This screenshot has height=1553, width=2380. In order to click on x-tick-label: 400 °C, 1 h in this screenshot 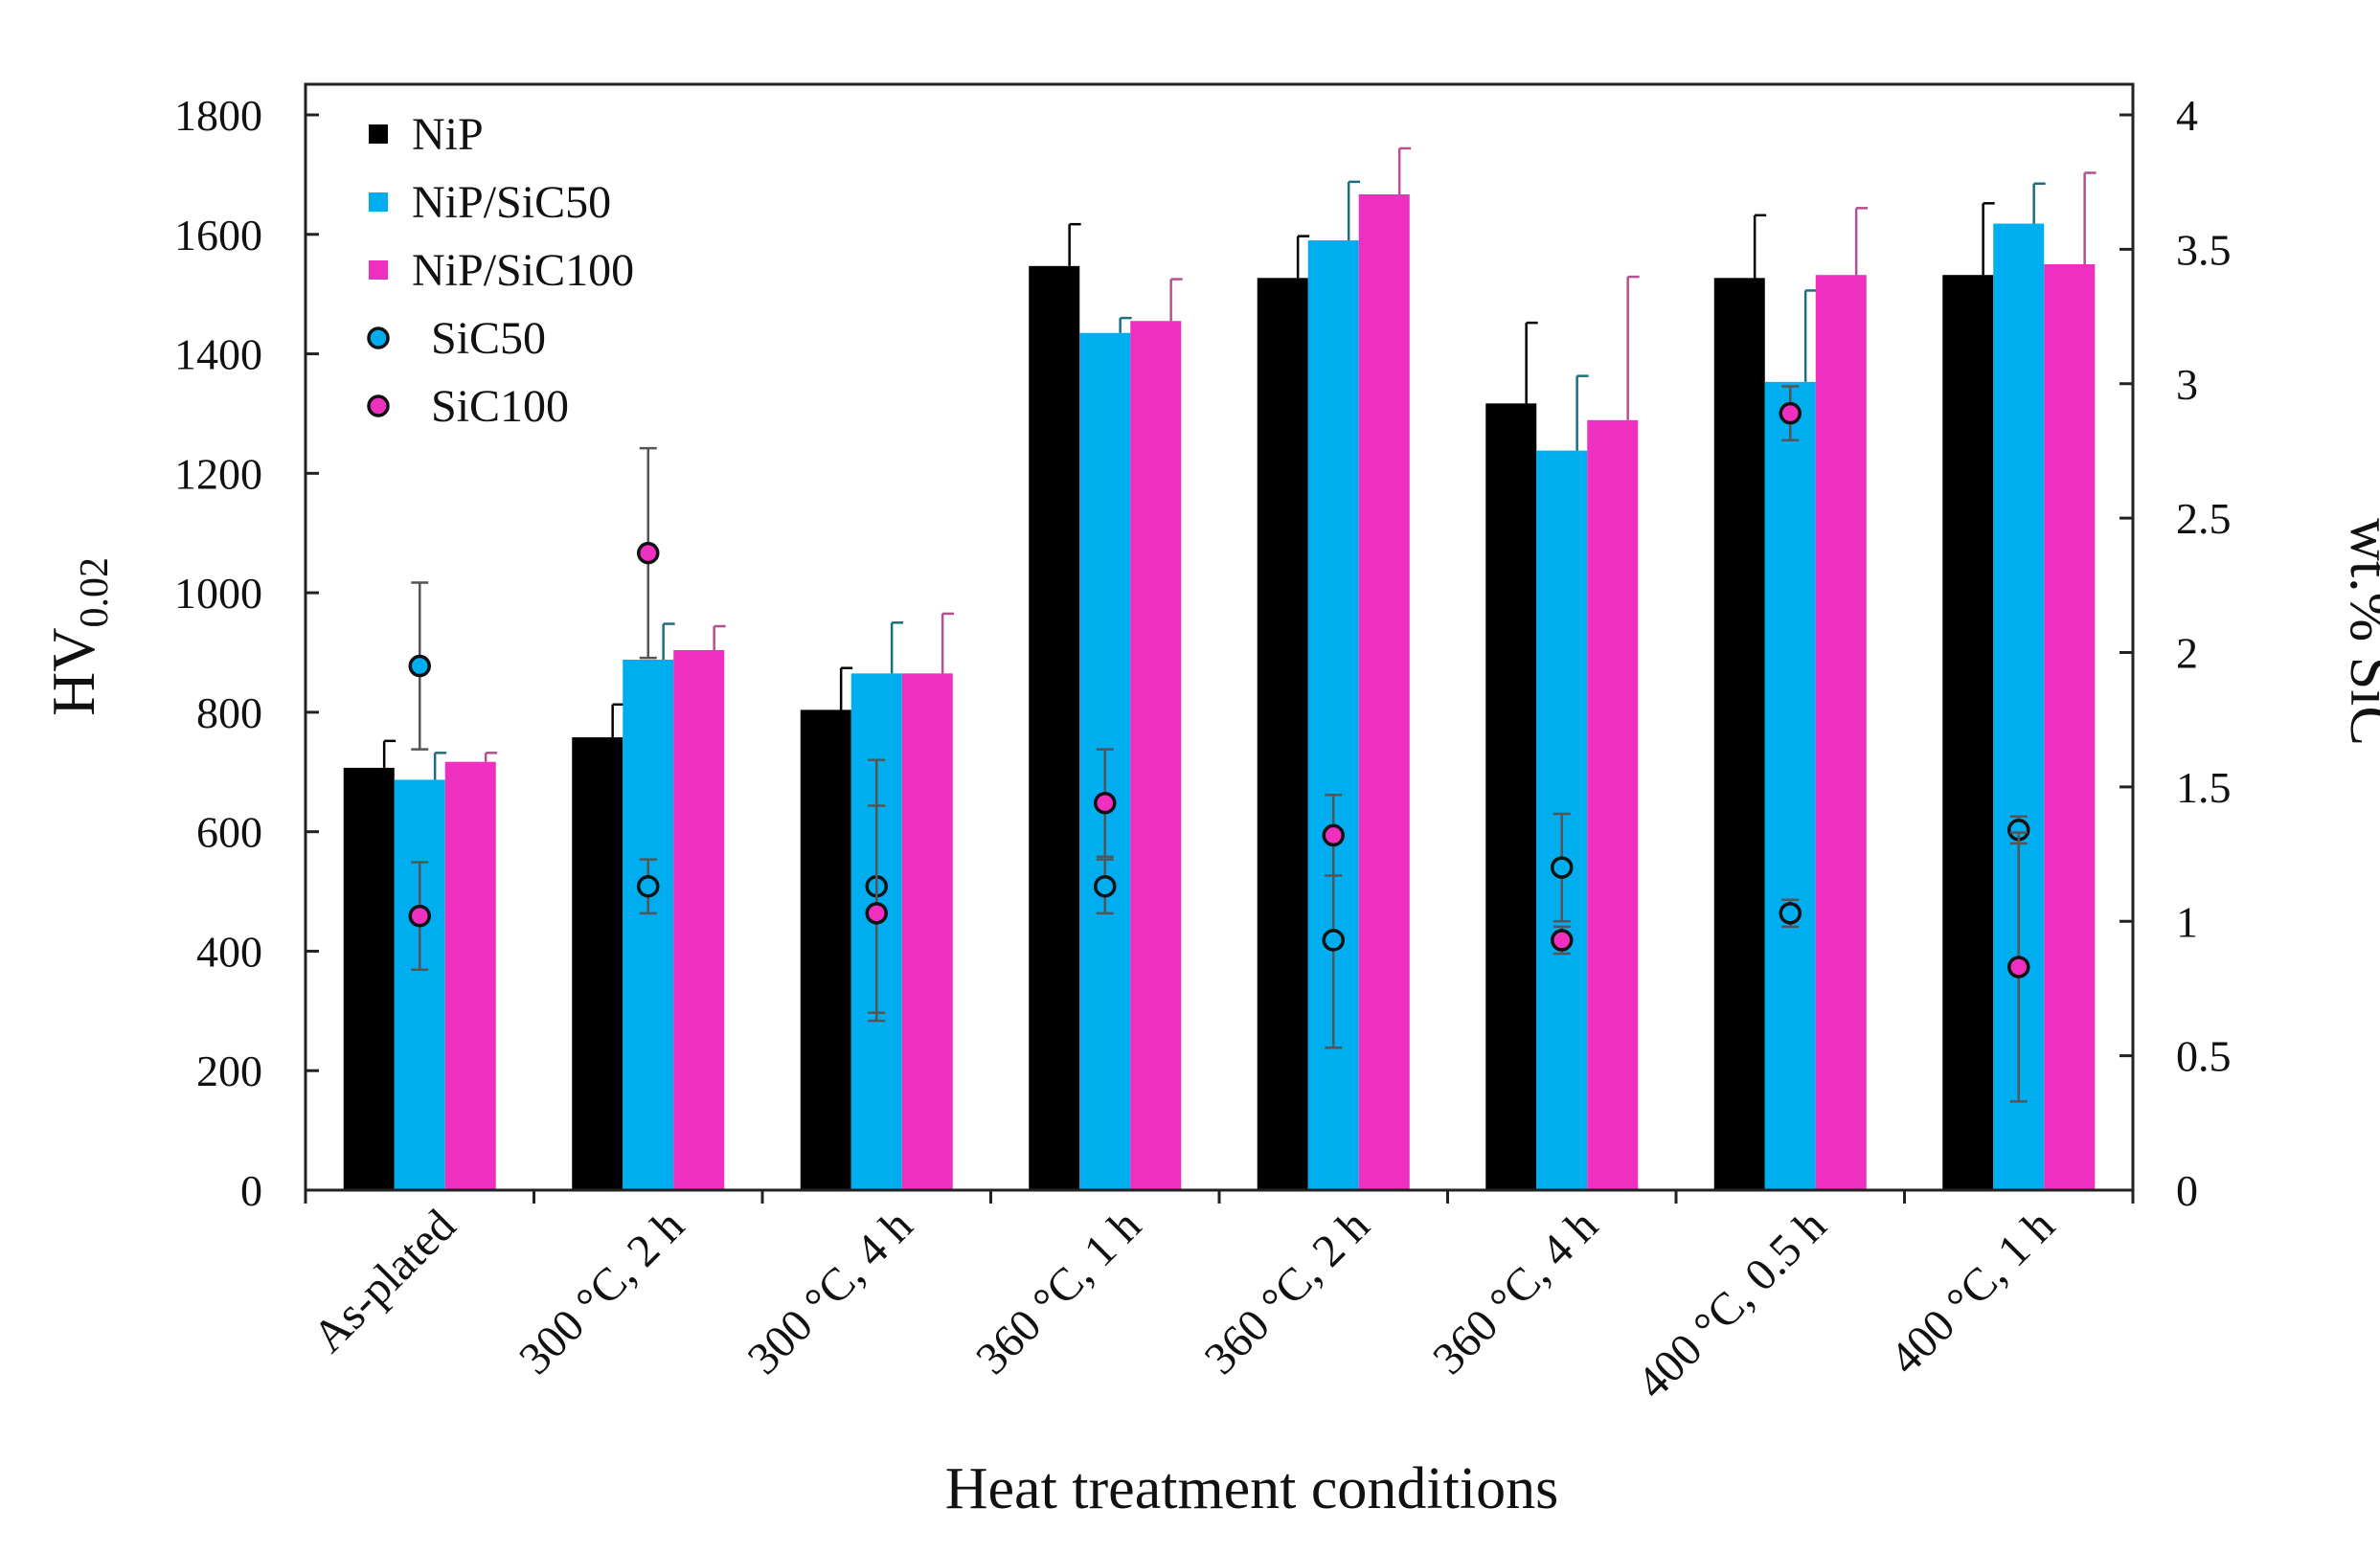, I will do `click(1972, 1292)`.